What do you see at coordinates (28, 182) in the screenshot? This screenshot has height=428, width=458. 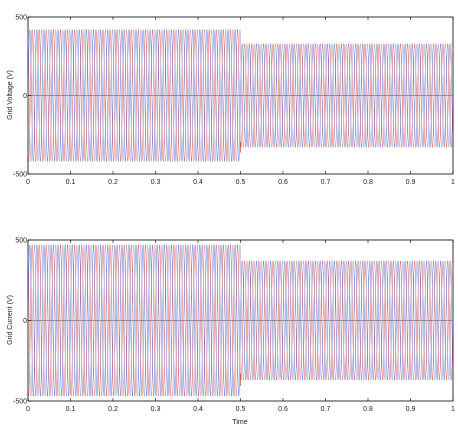 I see `voltage-x-tick-label: 0` at bounding box center [28, 182].